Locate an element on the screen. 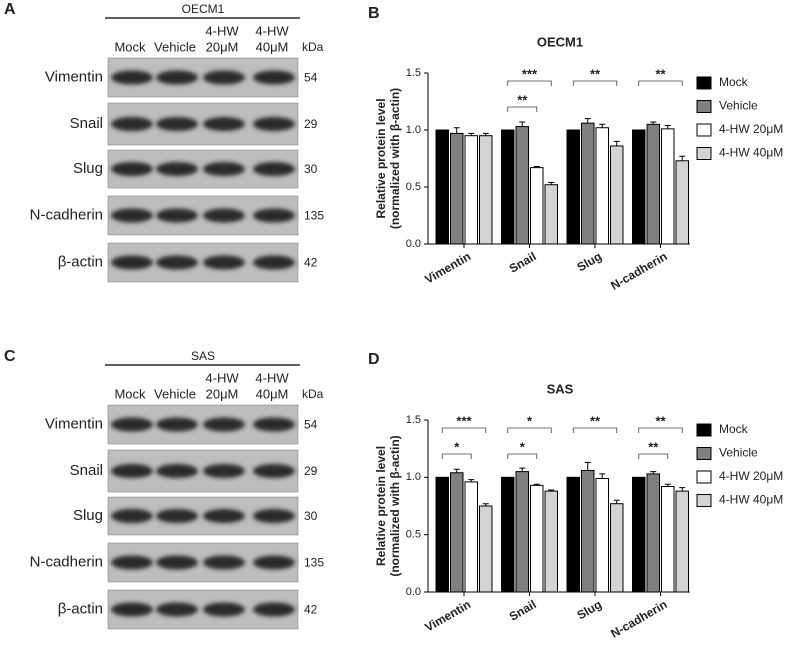 This screenshot has width=790, height=672. lane-label: 4-HW is located at coordinates (222, 377).